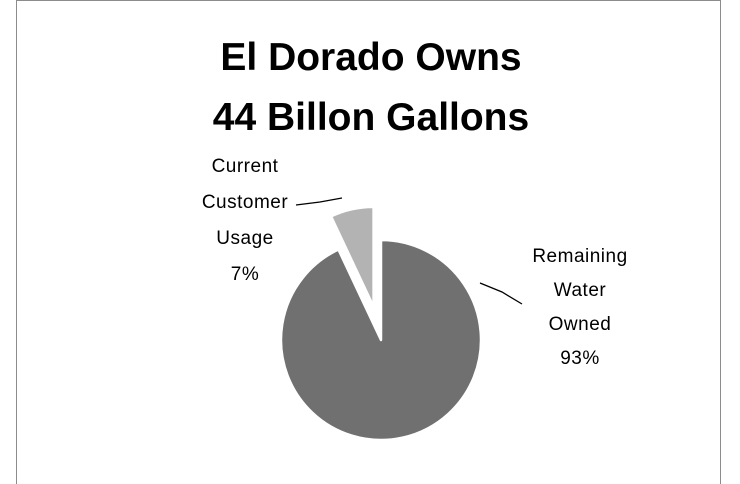 This screenshot has height=484, width=740. What do you see at coordinates (352, 257) in the screenshot?
I see `pie-slice-current-customer-usage` at bounding box center [352, 257].